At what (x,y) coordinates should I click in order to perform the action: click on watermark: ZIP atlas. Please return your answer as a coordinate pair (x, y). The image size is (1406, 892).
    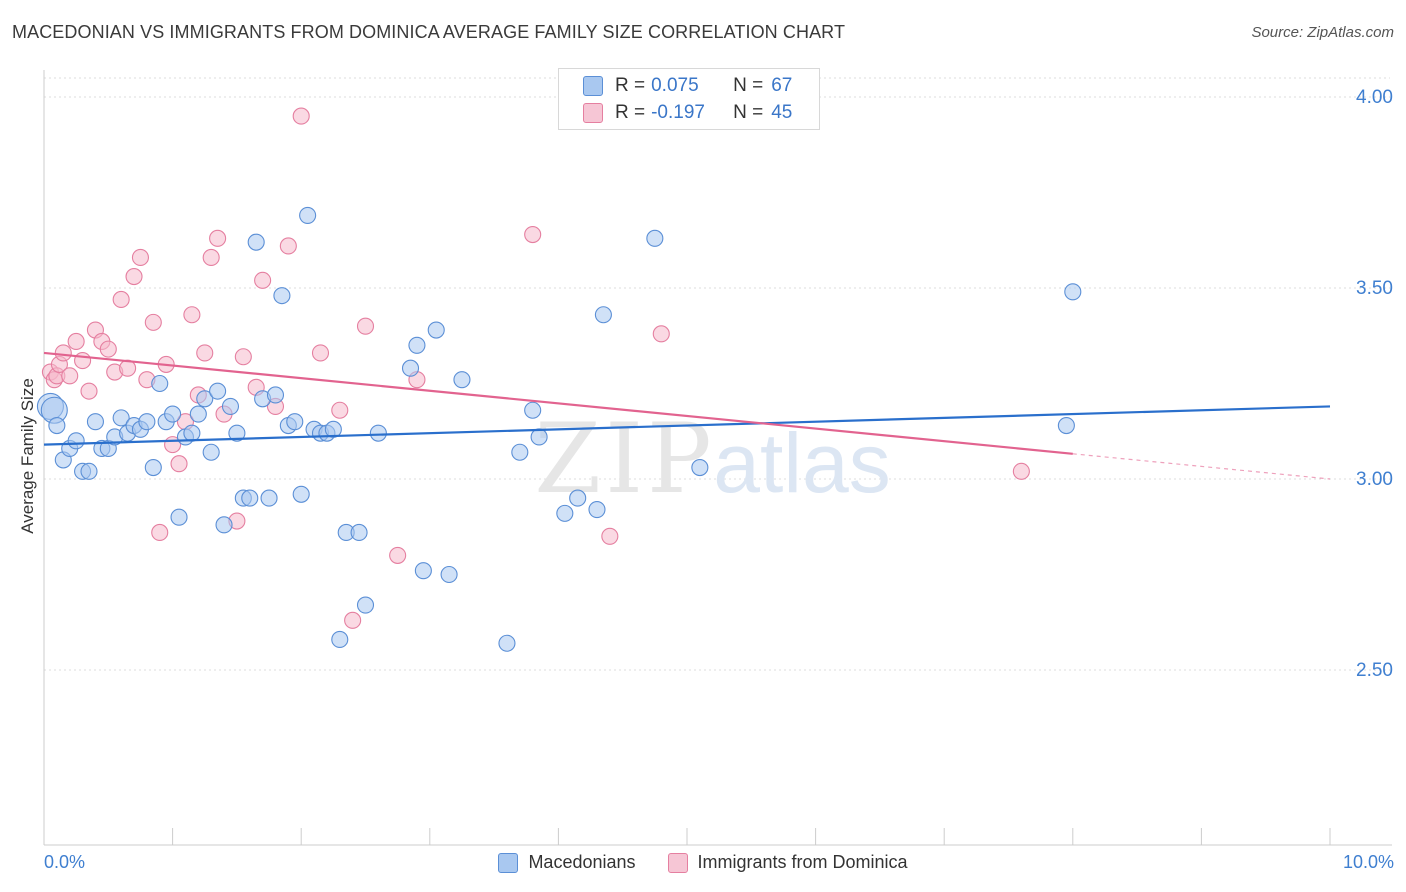
    Looking at the image, I should click on (712, 459).